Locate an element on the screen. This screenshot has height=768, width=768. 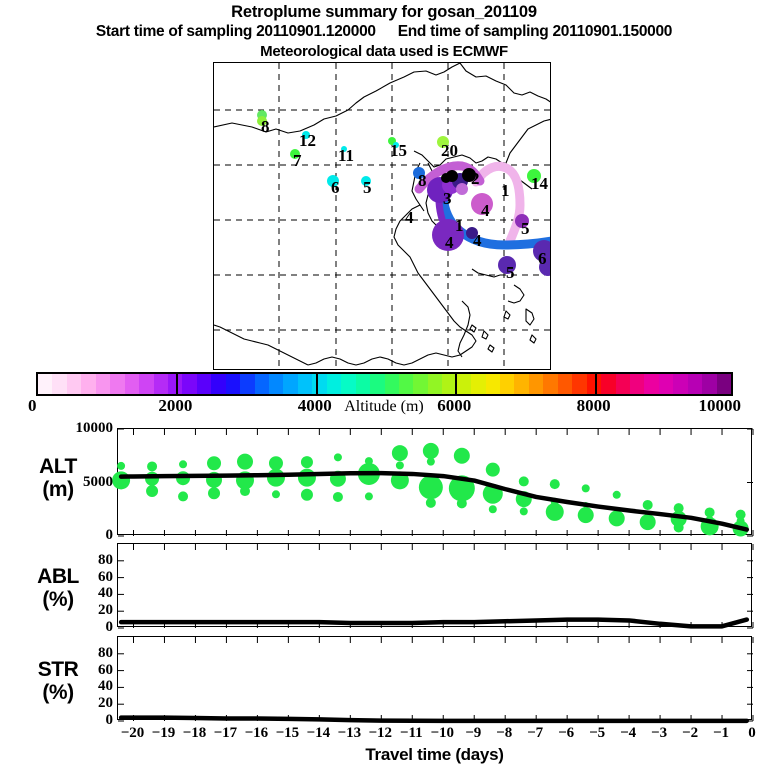
alt-label-text: ALT is located at coordinates (58, 466).